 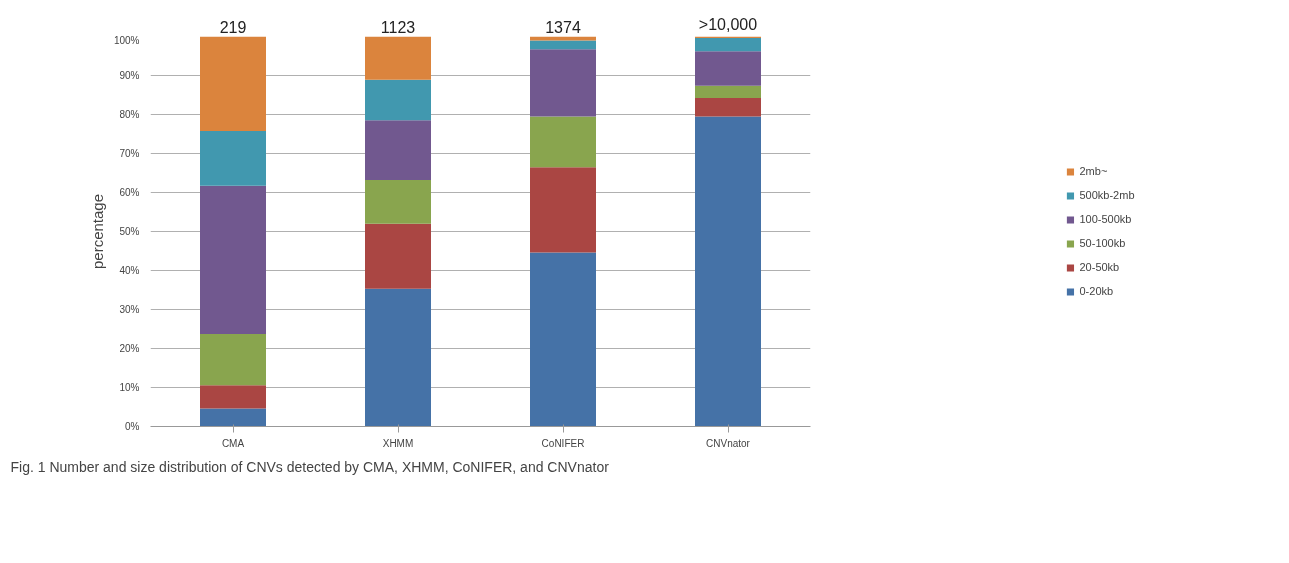 What do you see at coordinates (233, 443) in the screenshot?
I see `x-tick-label: CMA` at bounding box center [233, 443].